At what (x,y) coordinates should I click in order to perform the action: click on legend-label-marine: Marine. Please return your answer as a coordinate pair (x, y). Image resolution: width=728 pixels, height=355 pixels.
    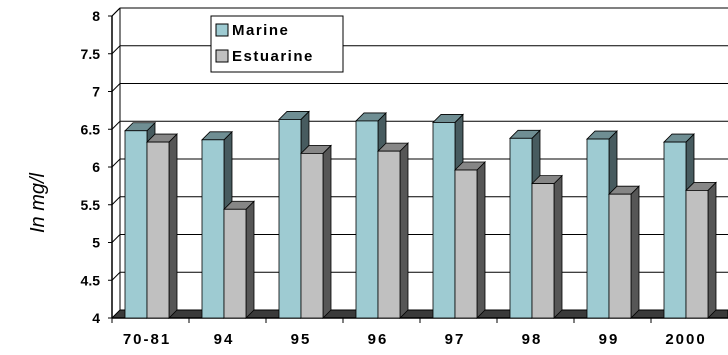
    Looking at the image, I should click on (260, 30).